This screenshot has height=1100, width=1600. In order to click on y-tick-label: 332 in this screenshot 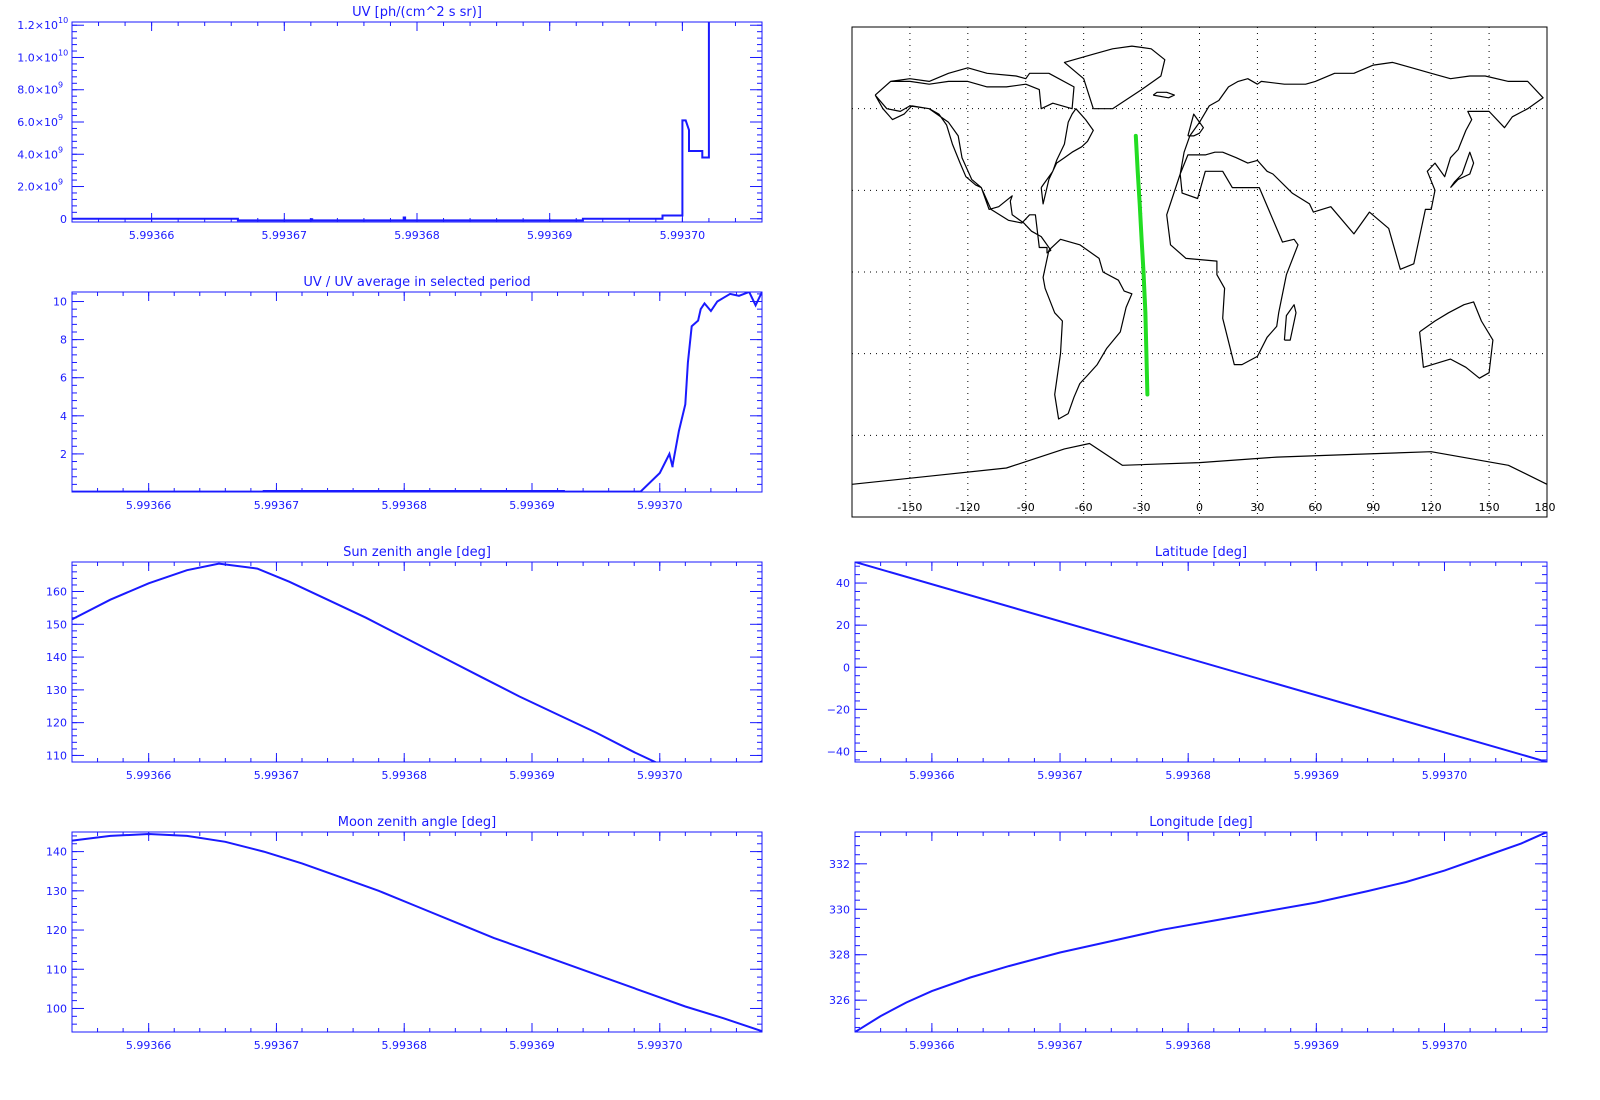, I will do `click(839, 864)`.